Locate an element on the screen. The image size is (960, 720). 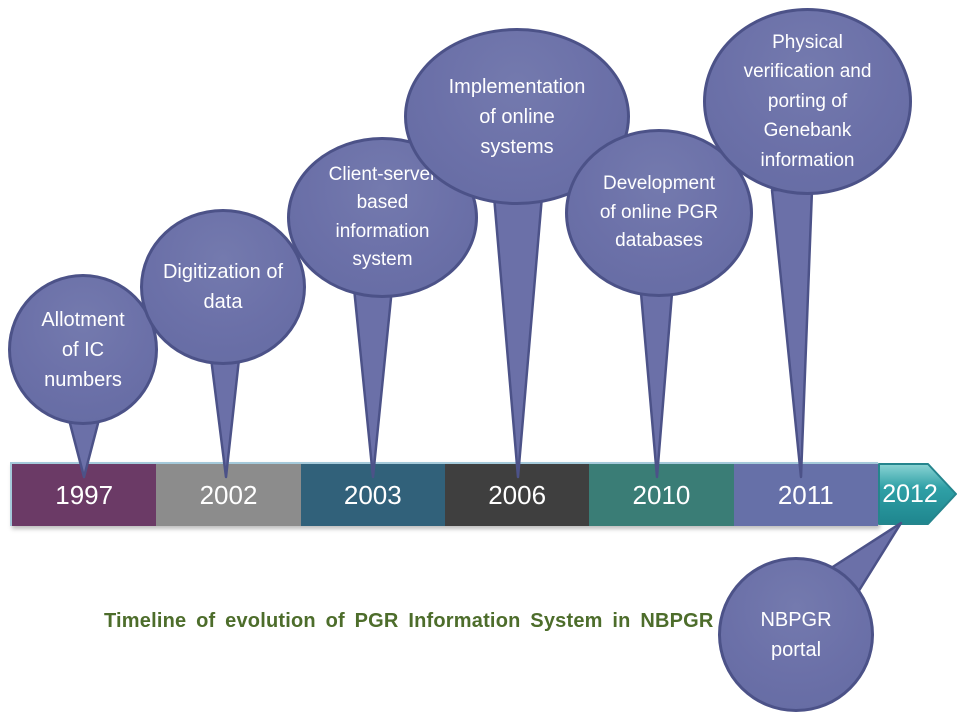
callout-2010-label: Development of online PGR databases is located at coordinates (659, 212).